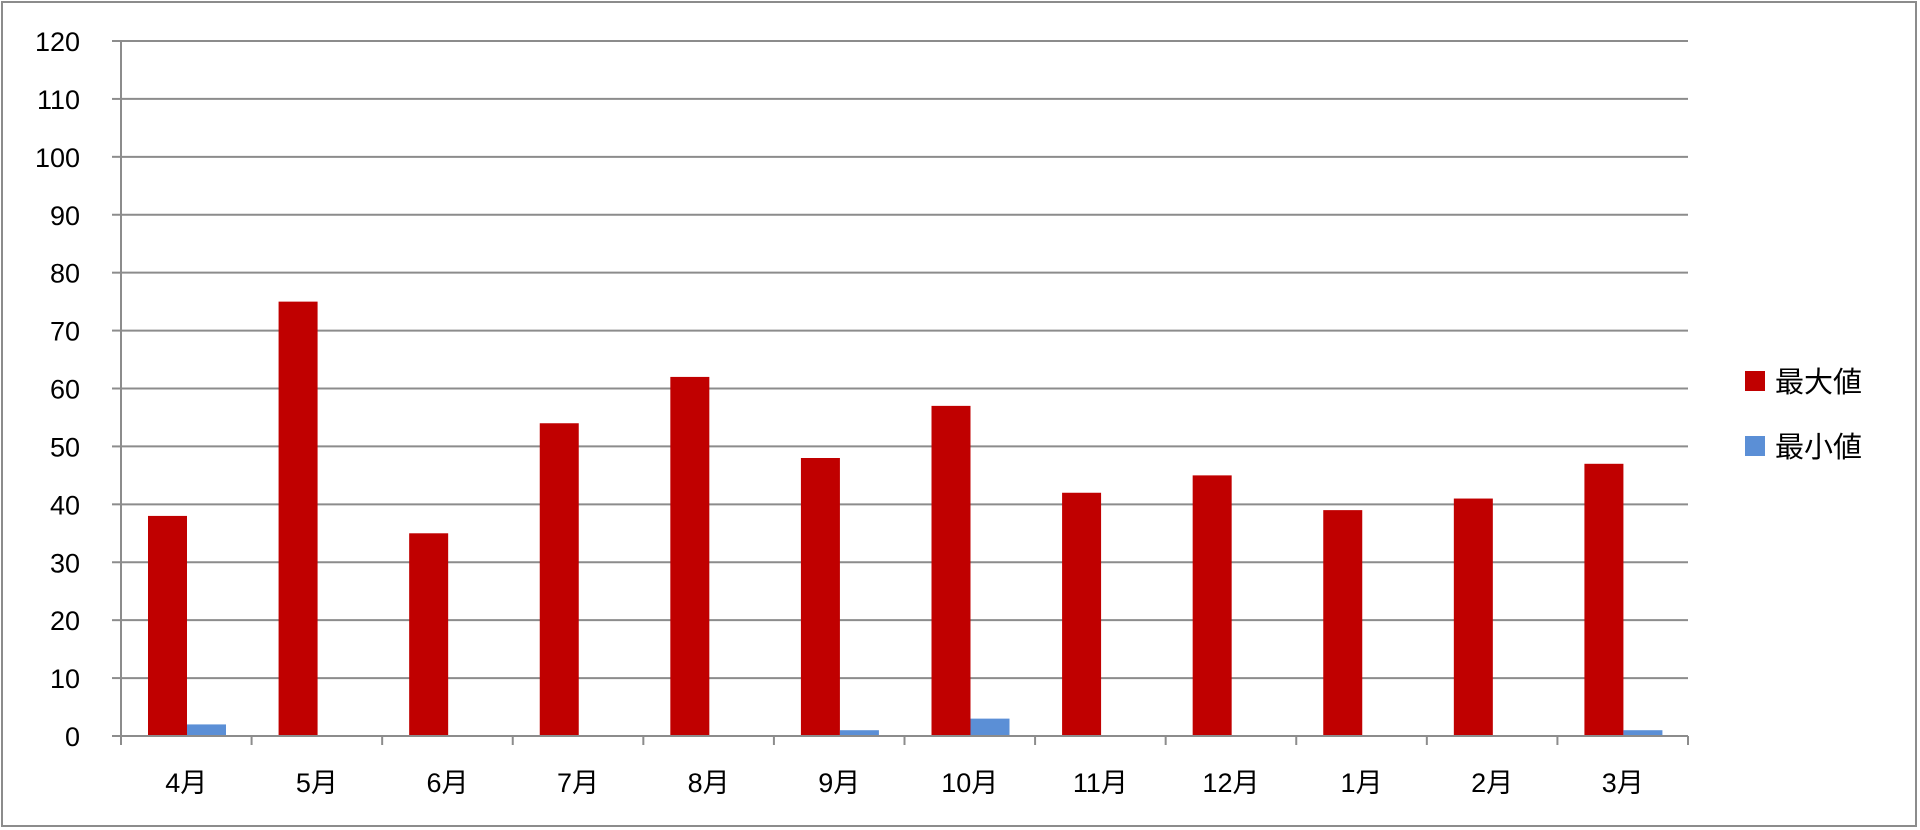 This screenshot has width=1920, height=830. Describe the element at coordinates (1818, 382) in the screenshot. I see `legend-label-max: 最大値` at that location.